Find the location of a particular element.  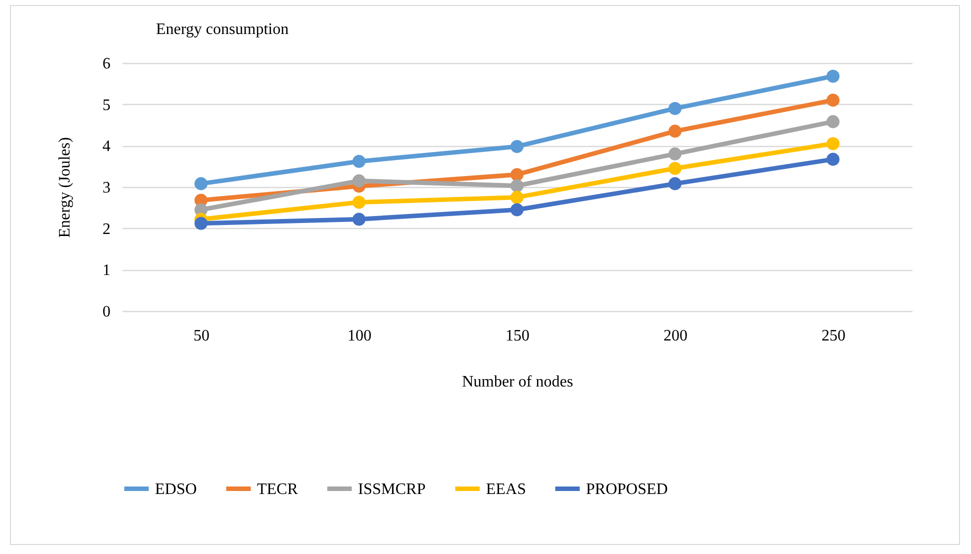

y-tick-label: 6 is located at coordinates (106, 64).